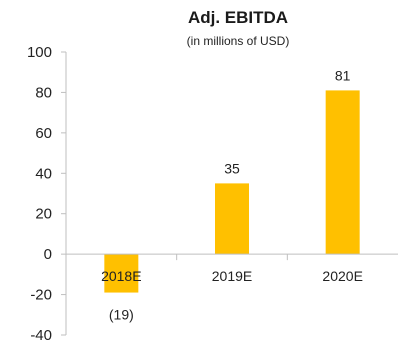 The image size is (414, 349). I want to click on bar-data-label: (19), so click(121, 315).